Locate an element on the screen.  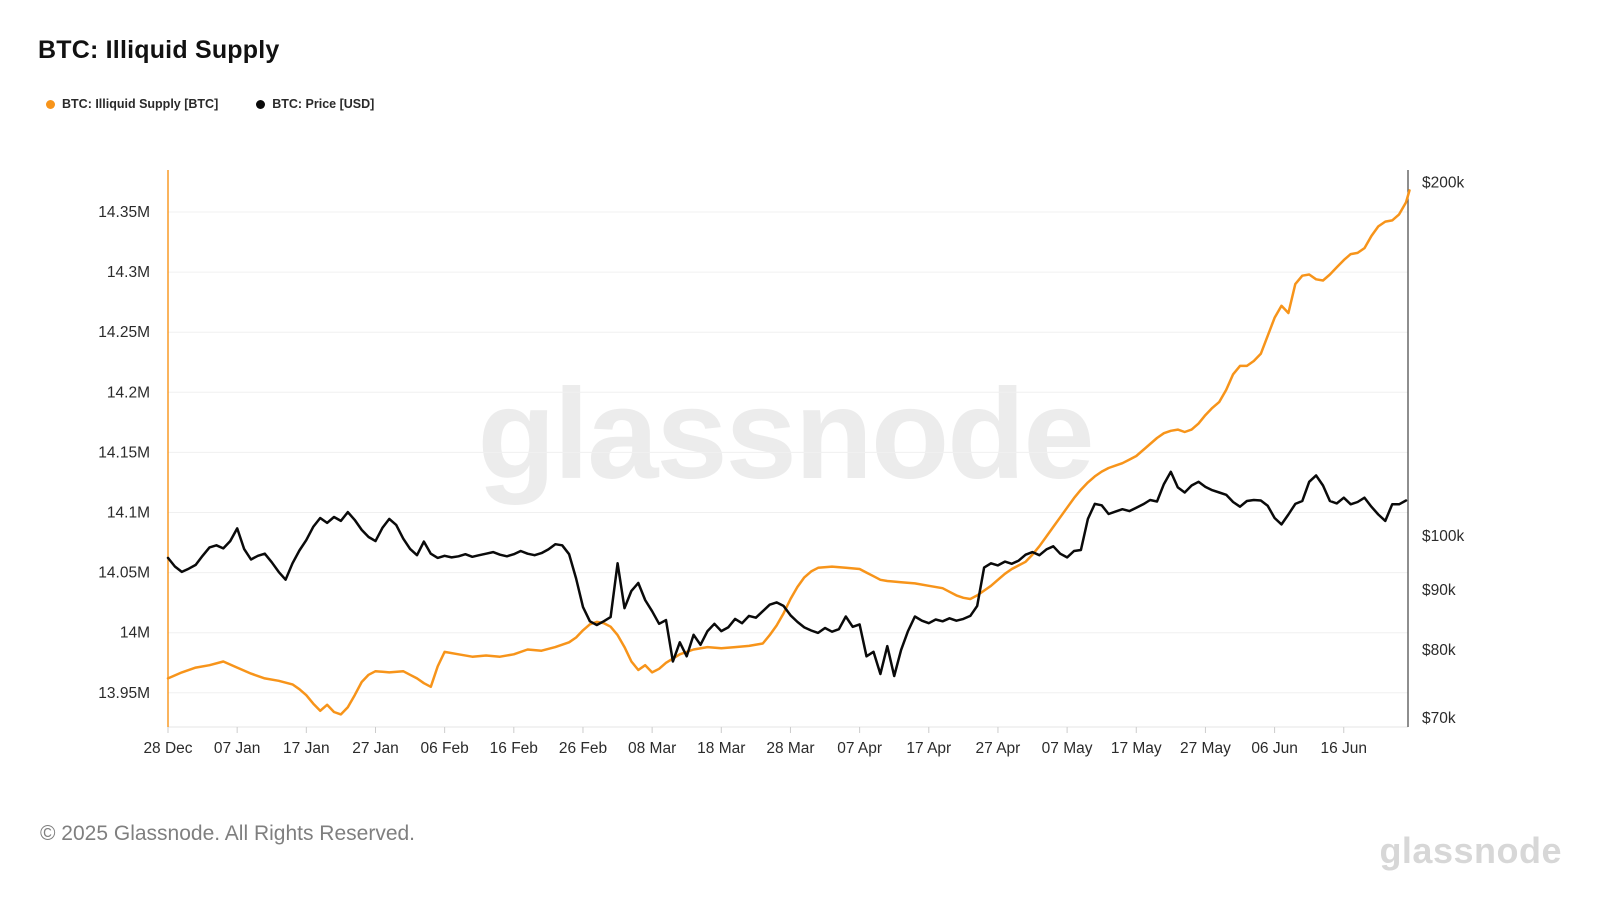
watermark-glassnode: glassnode is located at coordinates (784, 434).